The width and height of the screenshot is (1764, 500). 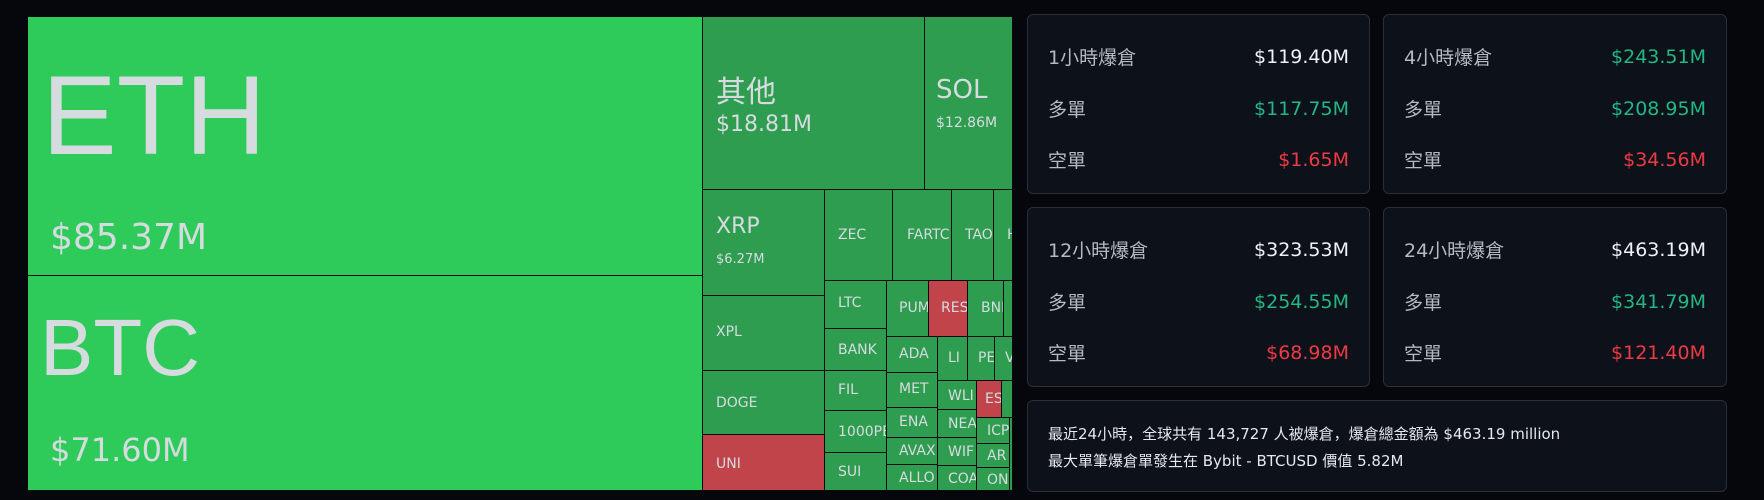 I want to click on tile-symbol: ON, so click(x=998, y=480).